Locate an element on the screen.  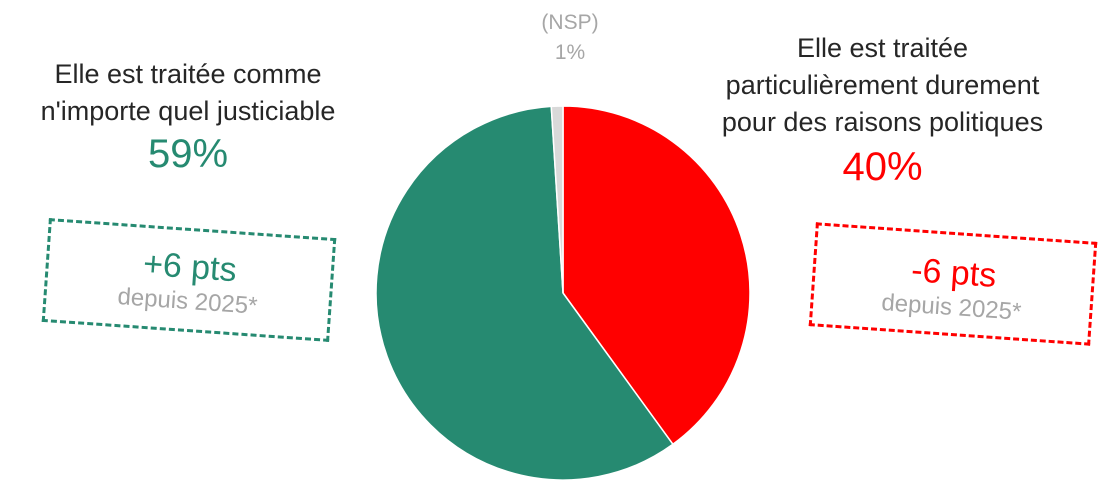
right-change-box: -6 pts depuis 2025* is located at coordinates (953, 284).